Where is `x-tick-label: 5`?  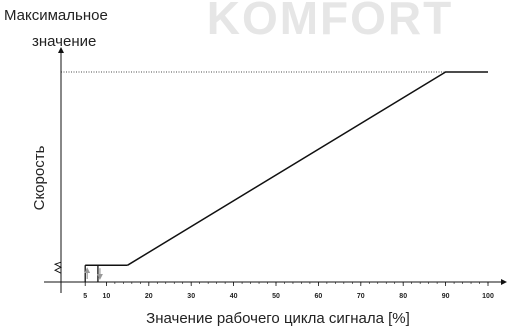 x-tick-label: 5 is located at coordinates (85, 296).